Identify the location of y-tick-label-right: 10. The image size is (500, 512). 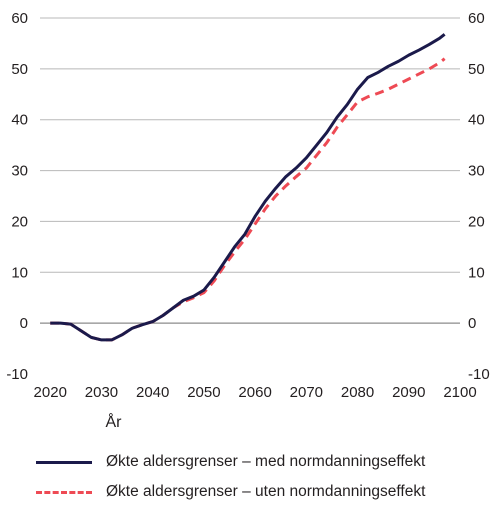
(476, 272).